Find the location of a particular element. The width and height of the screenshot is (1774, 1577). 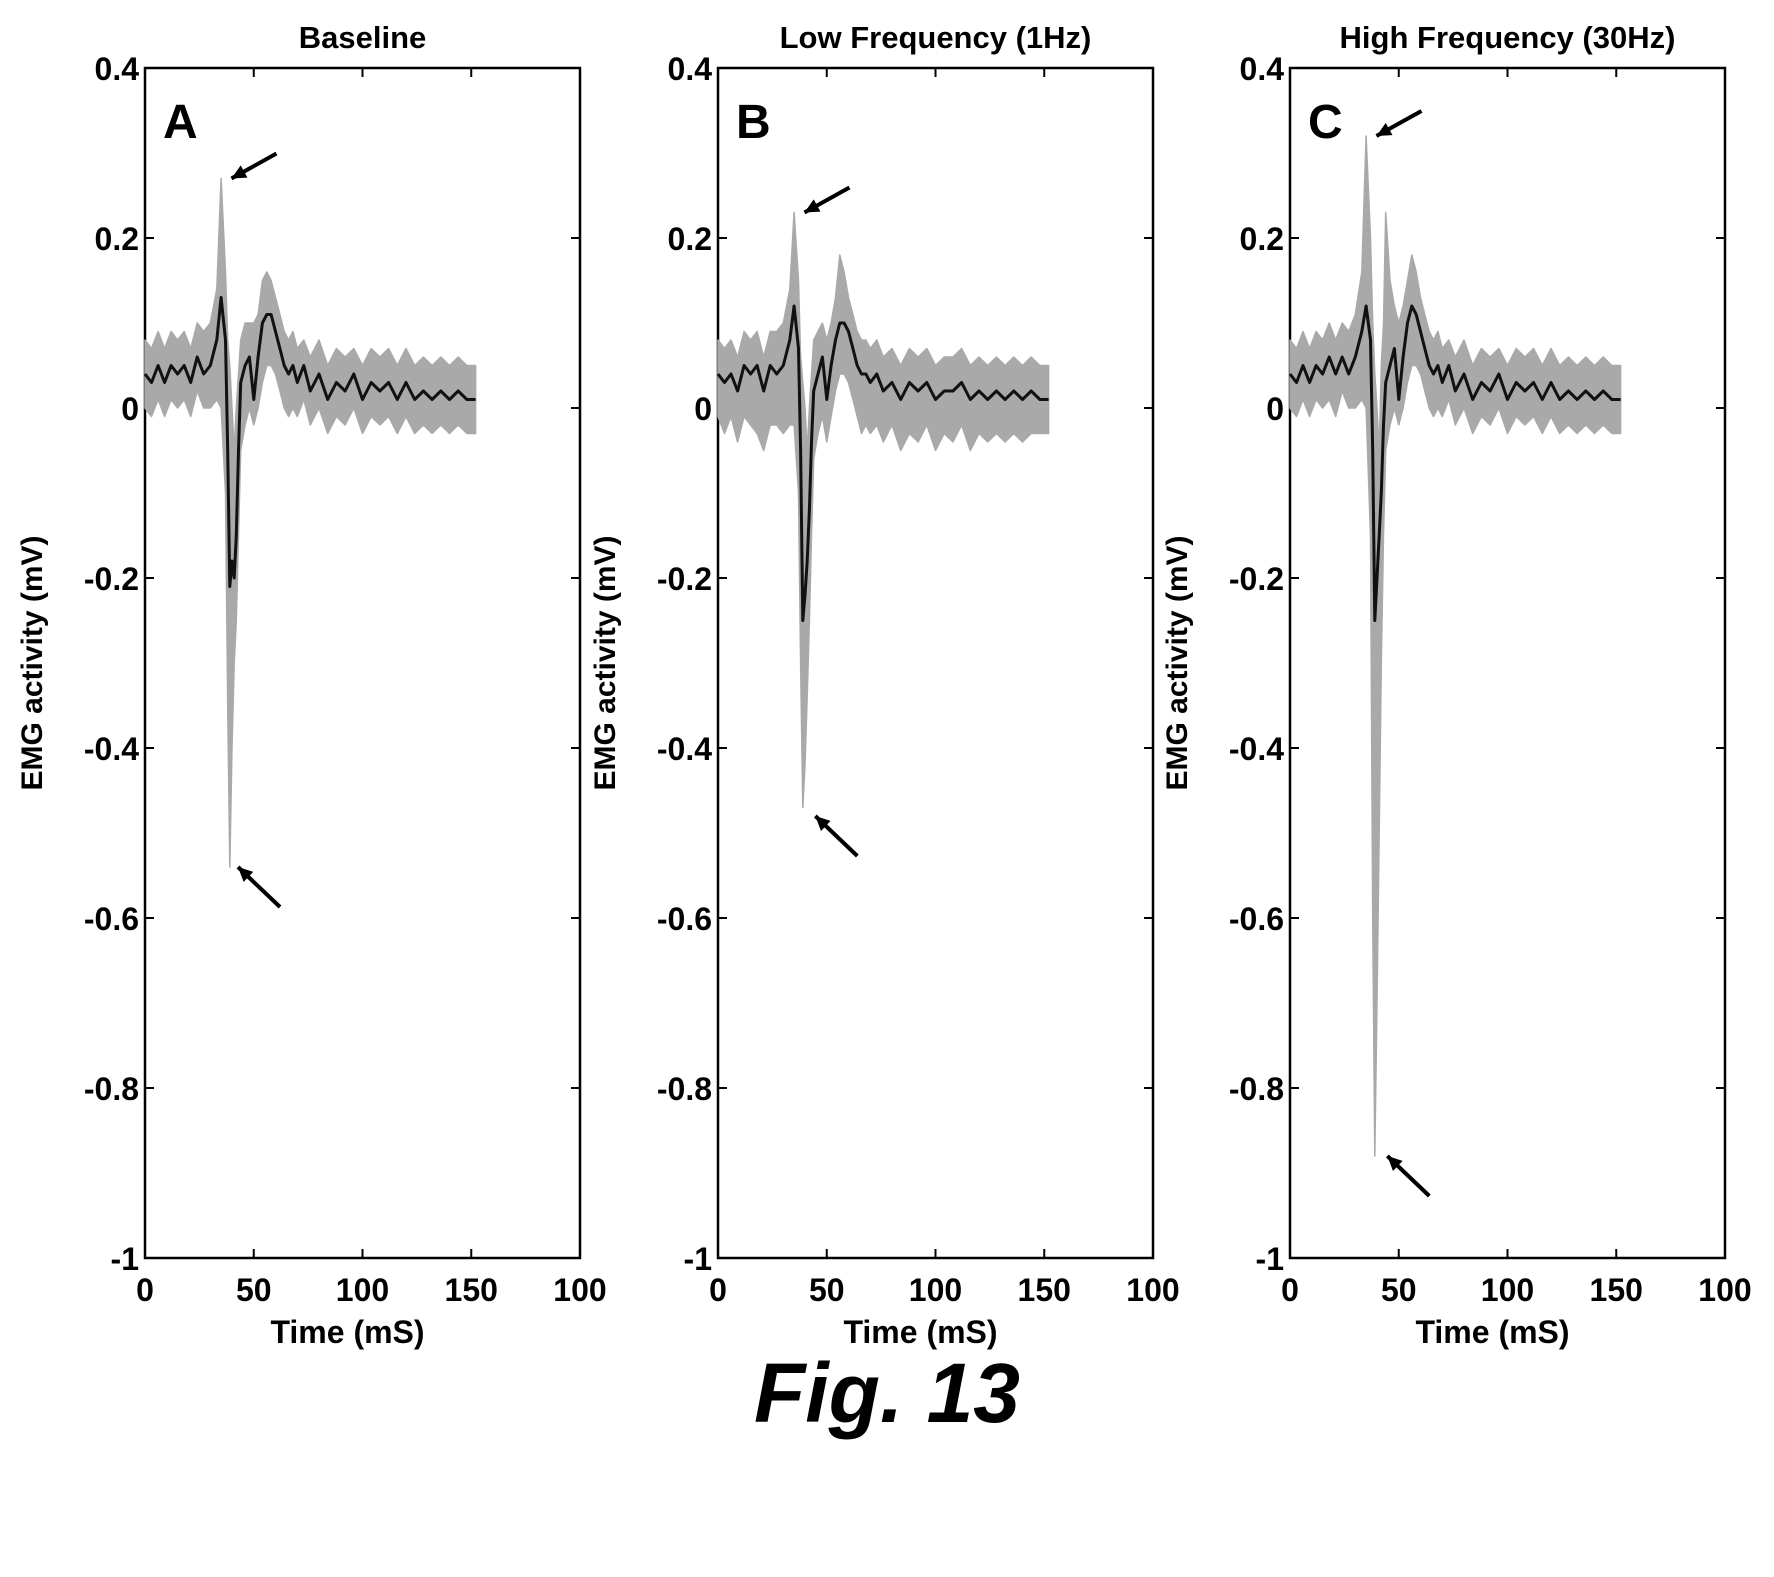

chart-title: Baseline is located at coordinates (363, 37).